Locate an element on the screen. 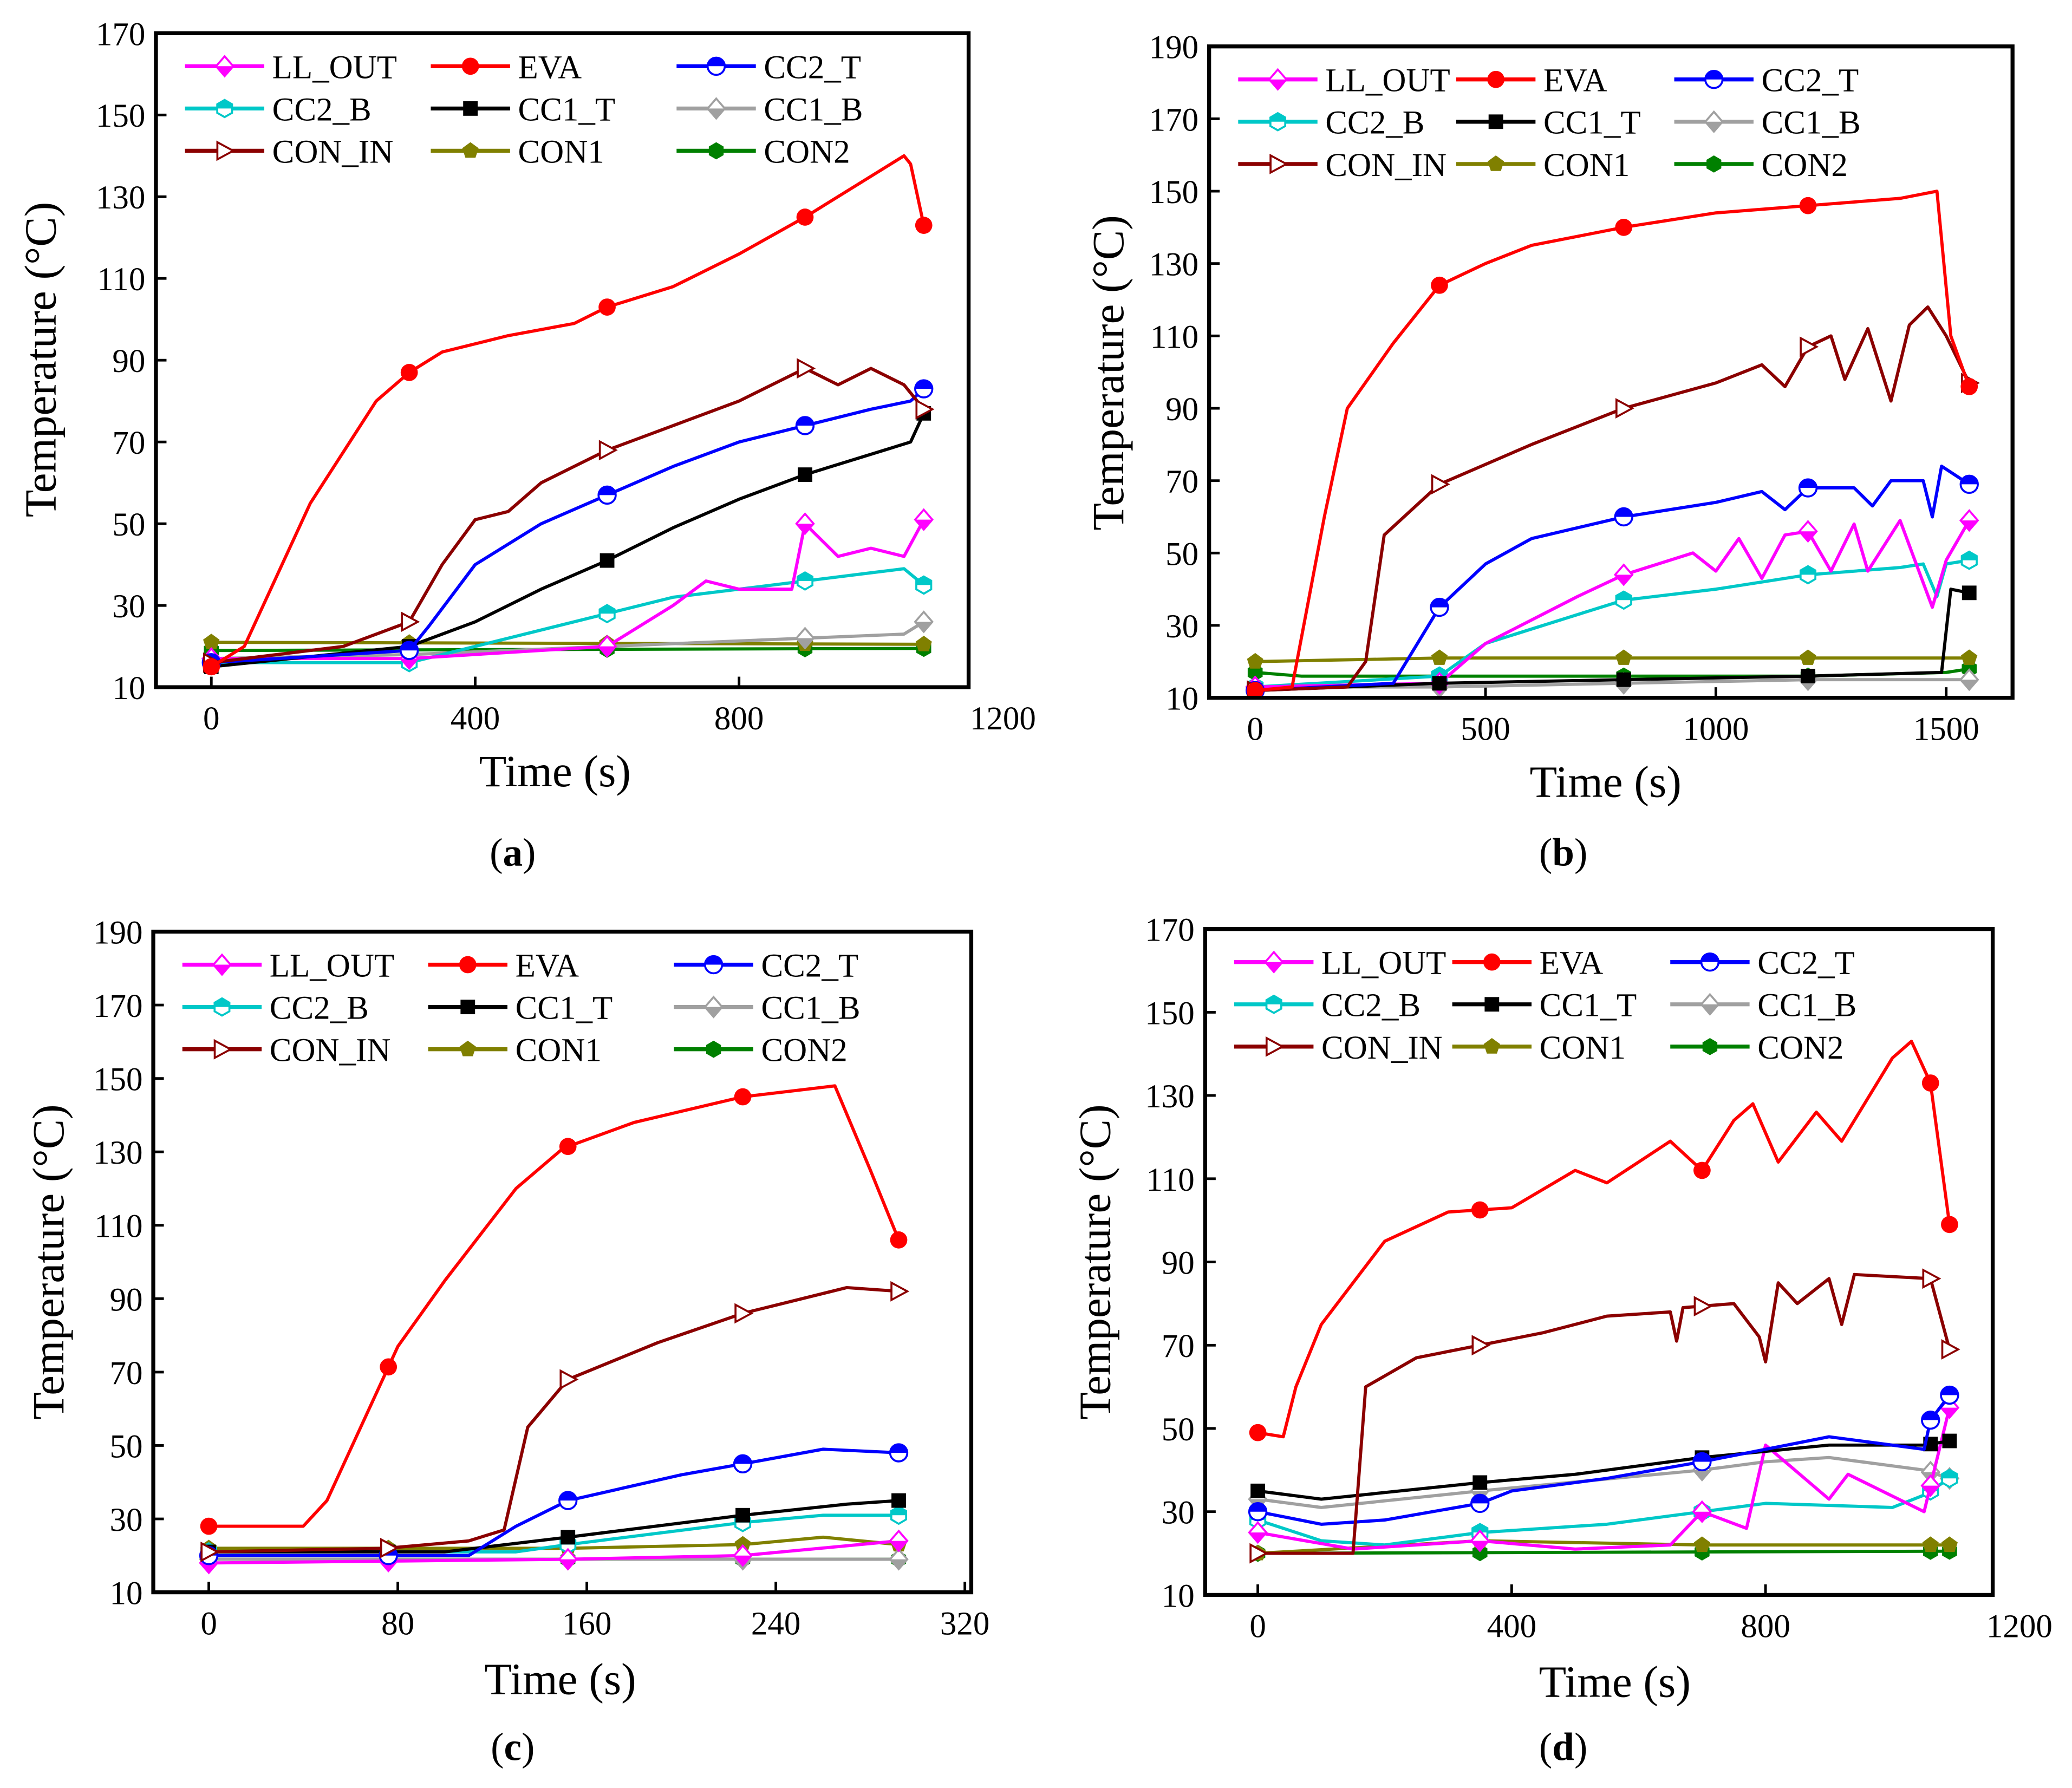 Image resolution: width=2072 pixels, height=1788 pixels. x-tick-label: 320 is located at coordinates (964, 1624).